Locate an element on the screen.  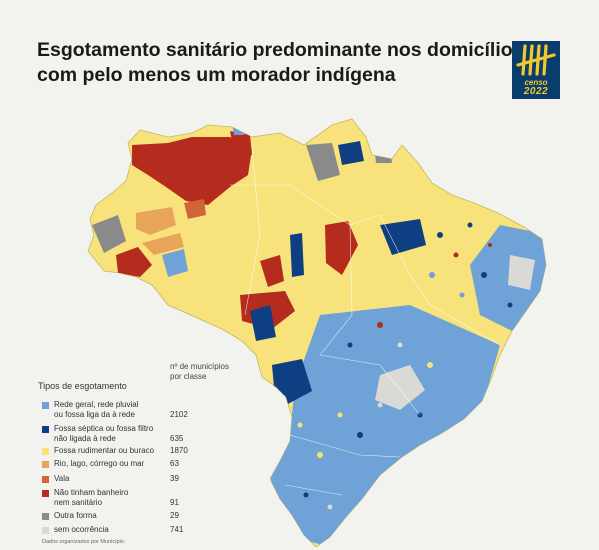
legend-label: Rio, lago, córrego ou mar is located at coordinates (114, 464).